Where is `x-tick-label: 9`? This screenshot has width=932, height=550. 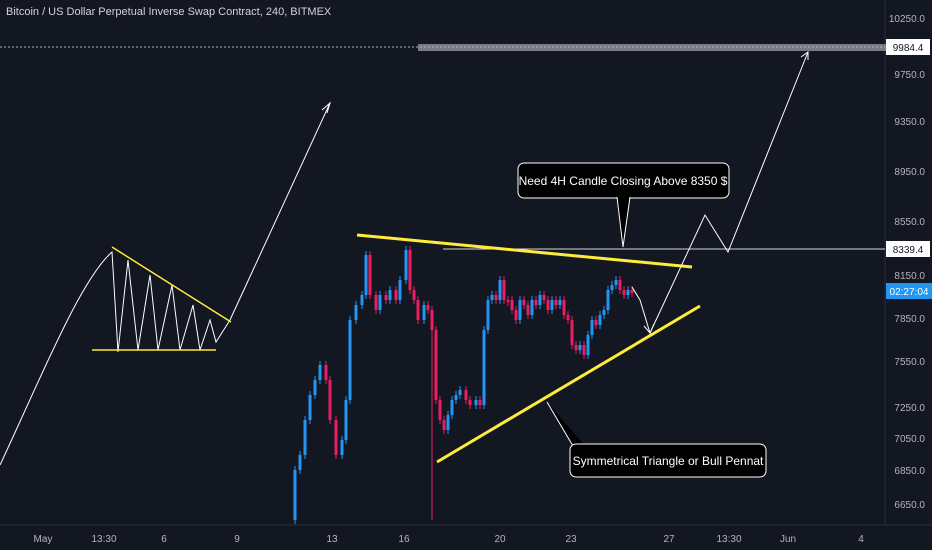
x-tick-label: 9 is located at coordinates (237, 539).